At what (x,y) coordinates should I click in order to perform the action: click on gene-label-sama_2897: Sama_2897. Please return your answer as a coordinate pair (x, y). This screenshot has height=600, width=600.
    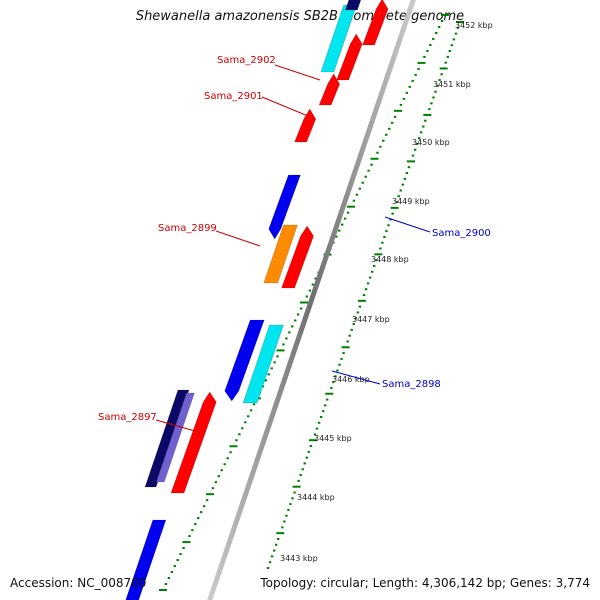
    Looking at the image, I should click on (127, 417).